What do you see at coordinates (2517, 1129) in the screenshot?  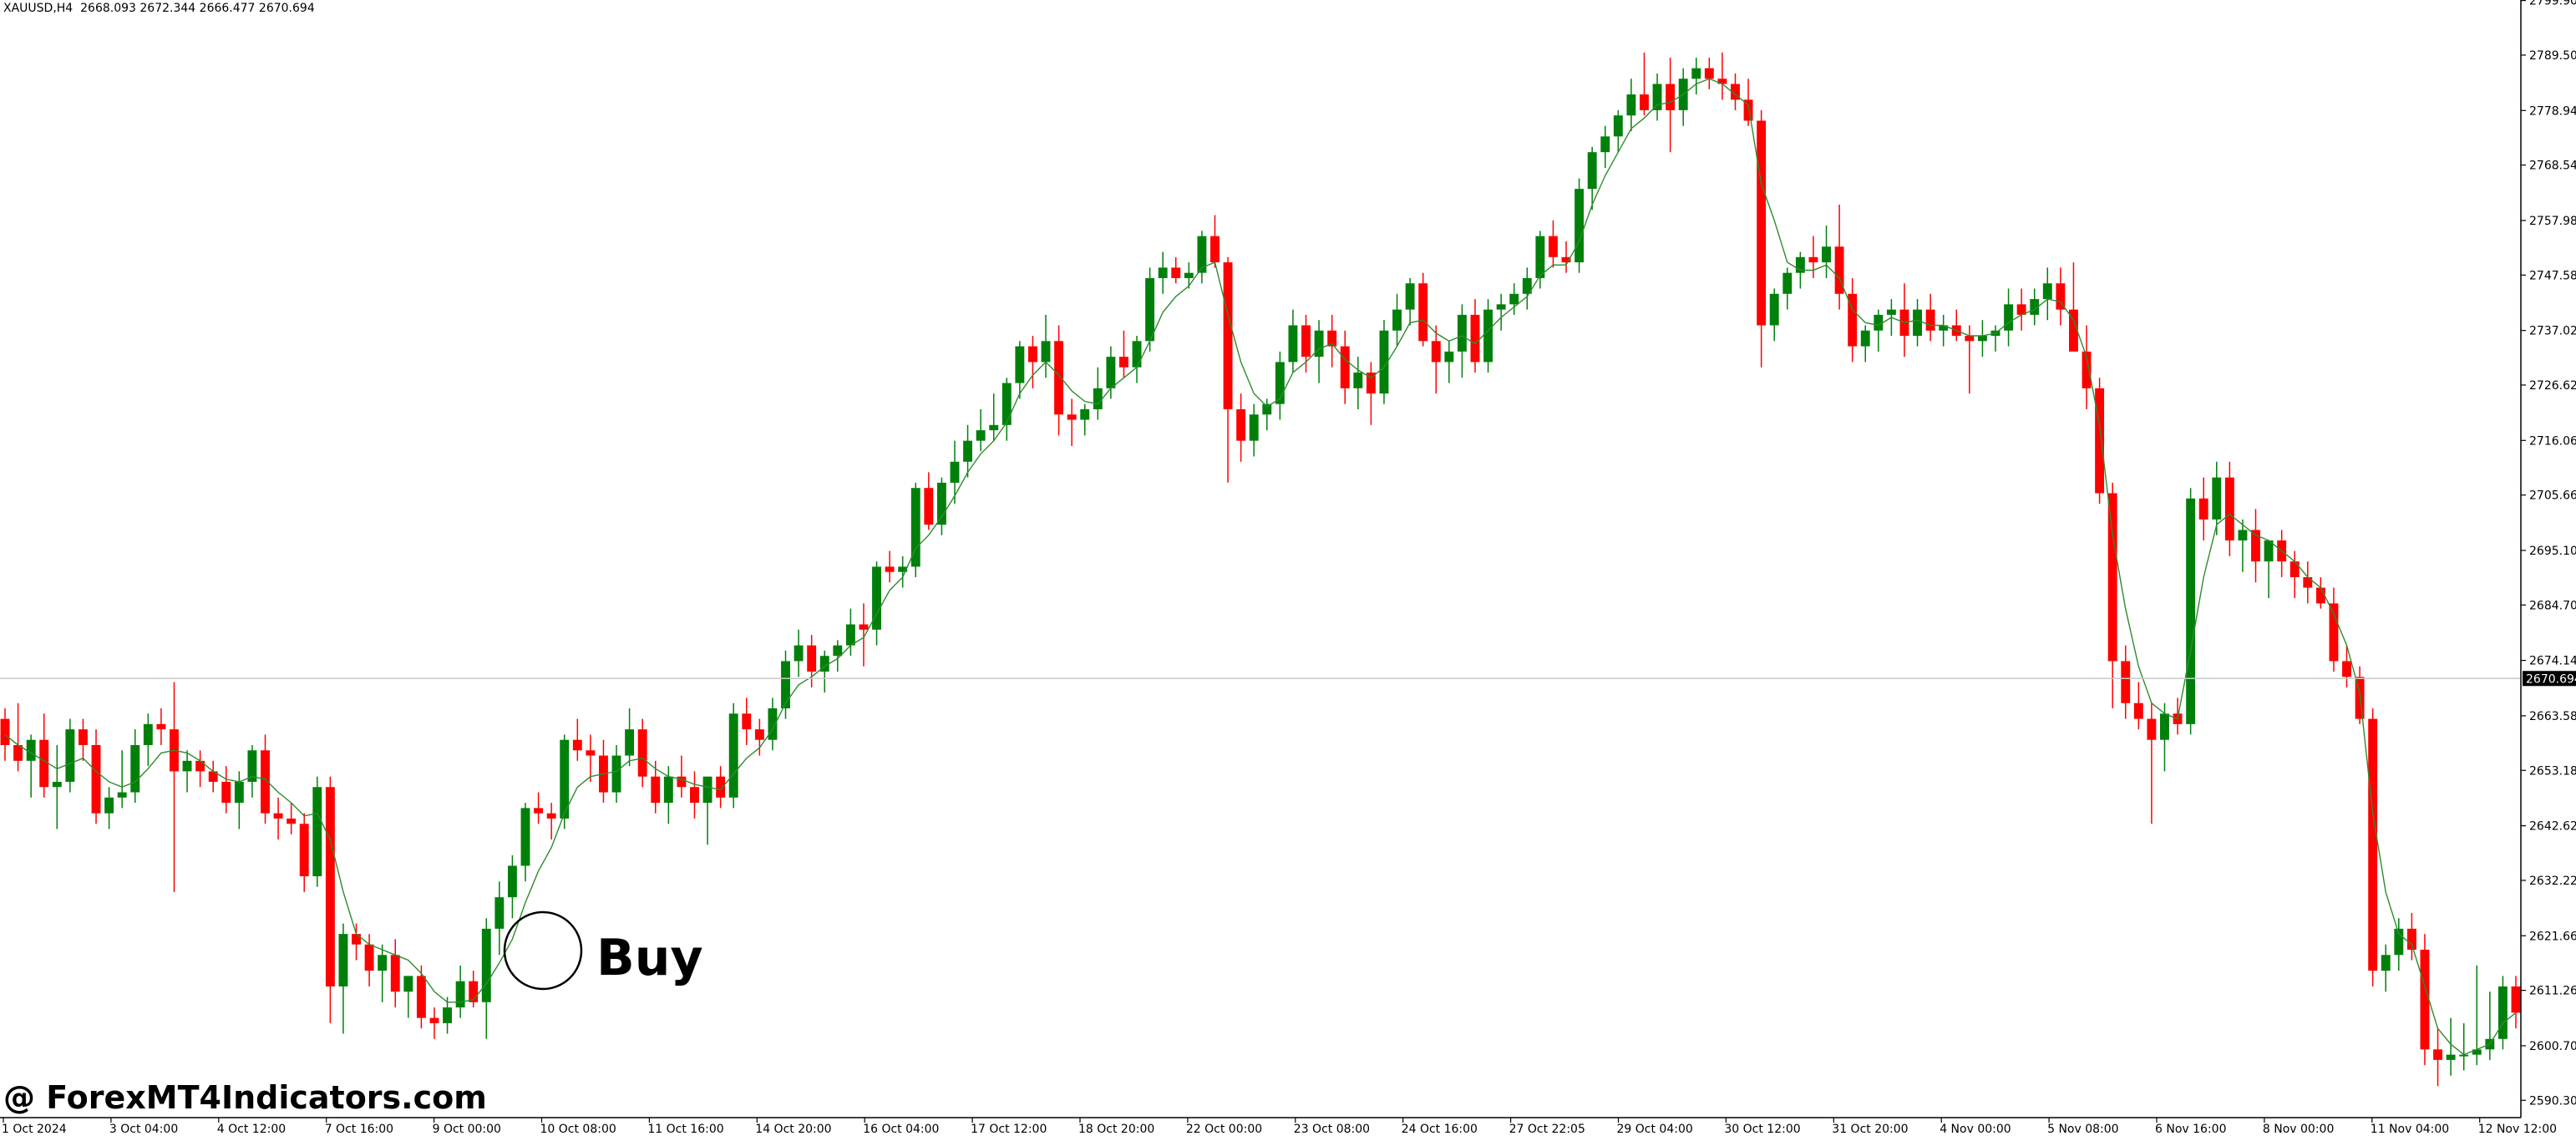 I see `x-tick-label: 12 Nov 12:00` at bounding box center [2517, 1129].